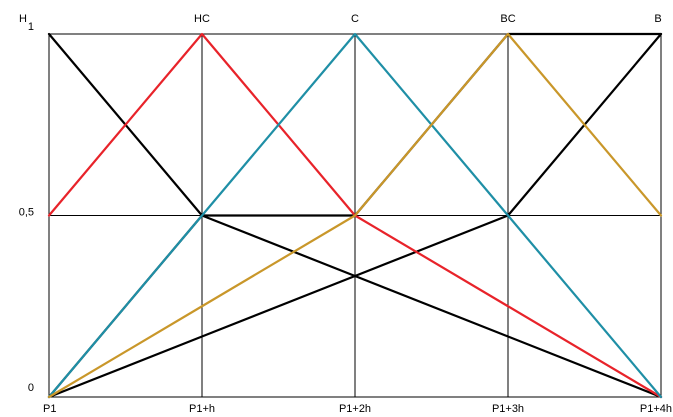  Describe the element at coordinates (202, 19) in the screenshot. I see `top-label: HC` at that location.